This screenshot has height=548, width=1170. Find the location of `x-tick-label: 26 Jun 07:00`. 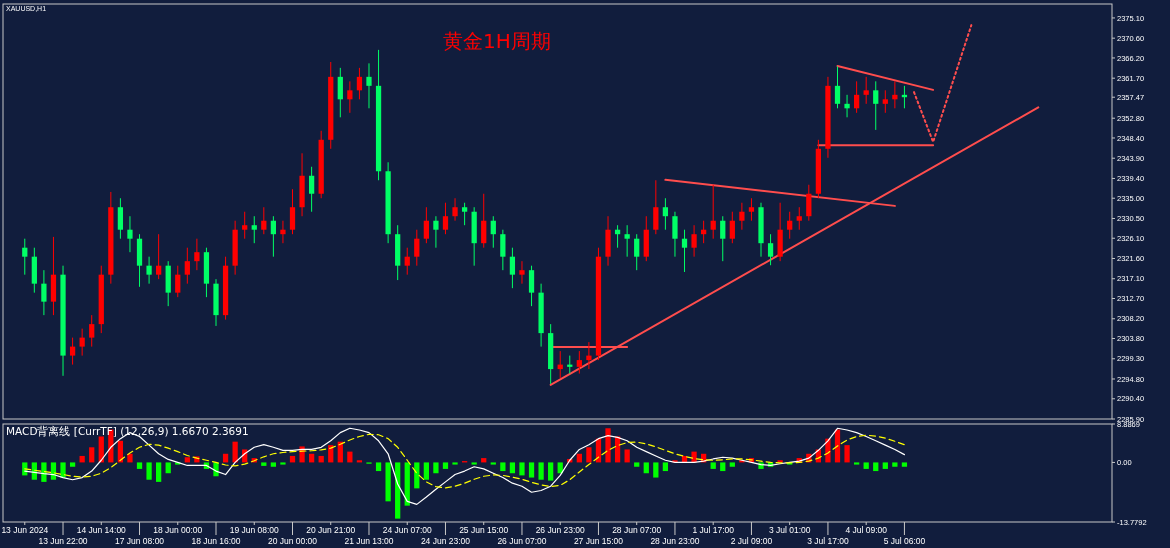

x-tick-label: 26 Jun 07:00 is located at coordinates (522, 541).